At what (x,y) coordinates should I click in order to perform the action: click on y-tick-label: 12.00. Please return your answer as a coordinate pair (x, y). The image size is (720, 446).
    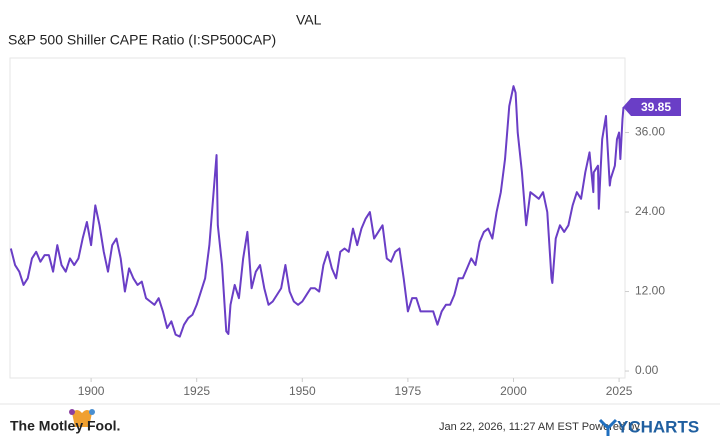
    Looking at the image, I should click on (650, 291).